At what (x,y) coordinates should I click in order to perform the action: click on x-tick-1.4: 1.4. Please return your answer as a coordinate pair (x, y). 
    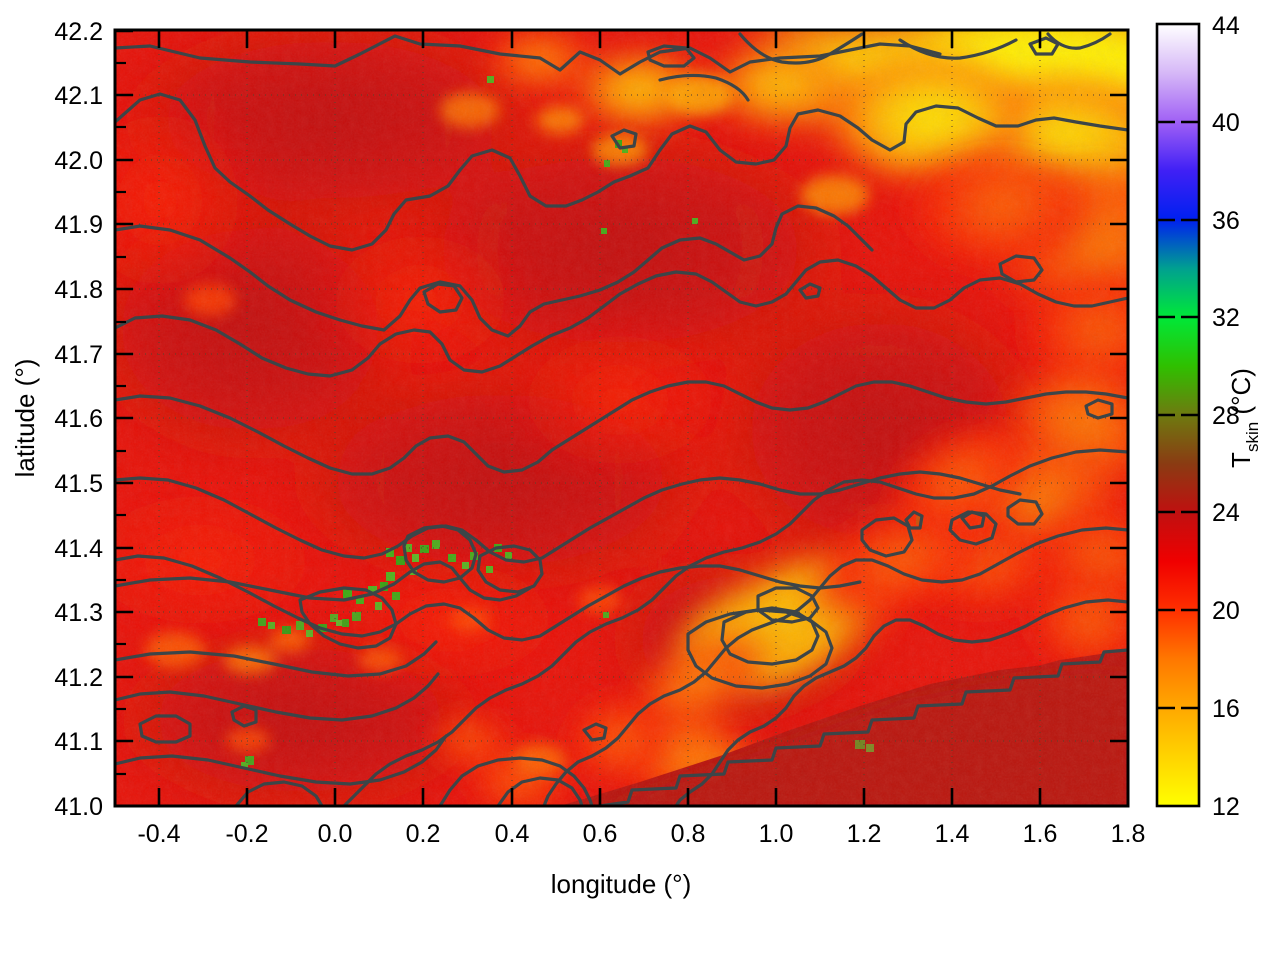
    Looking at the image, I should click on (952, 834).